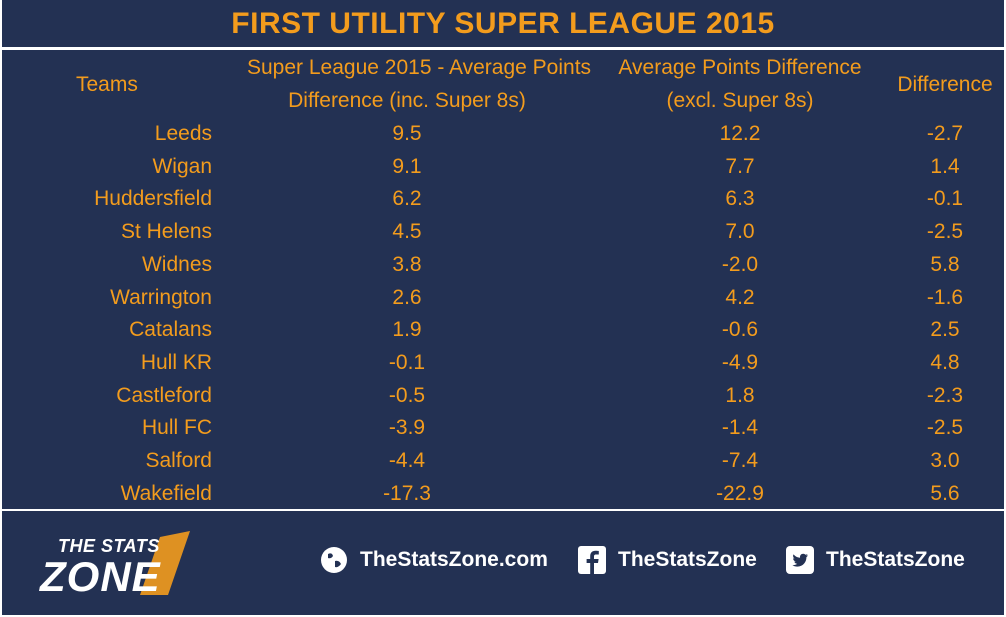 The width and height of the screenshot is (1006, 617). What do you see at coordinates (407, 100) in the screenshot?
I see `header-col-a-line2: Difference (inc. Super 8s)` at bounding box center [407, 100].